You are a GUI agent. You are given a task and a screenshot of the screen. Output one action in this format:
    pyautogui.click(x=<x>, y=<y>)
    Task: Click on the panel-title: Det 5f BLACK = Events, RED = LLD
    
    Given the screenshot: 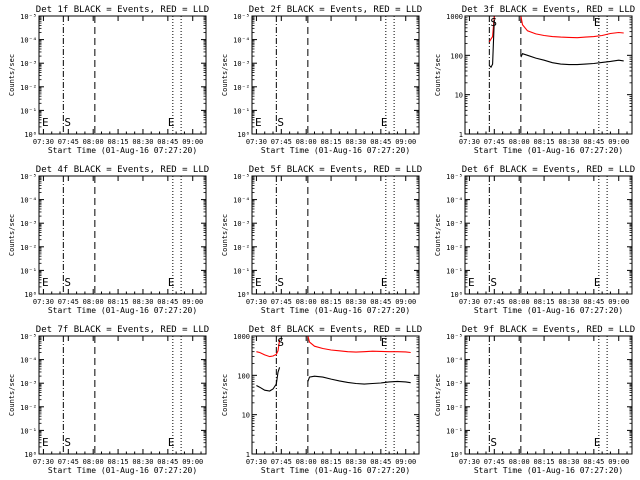 What is the action you would take?
    pyautogui.click(x=335, y=170)
    